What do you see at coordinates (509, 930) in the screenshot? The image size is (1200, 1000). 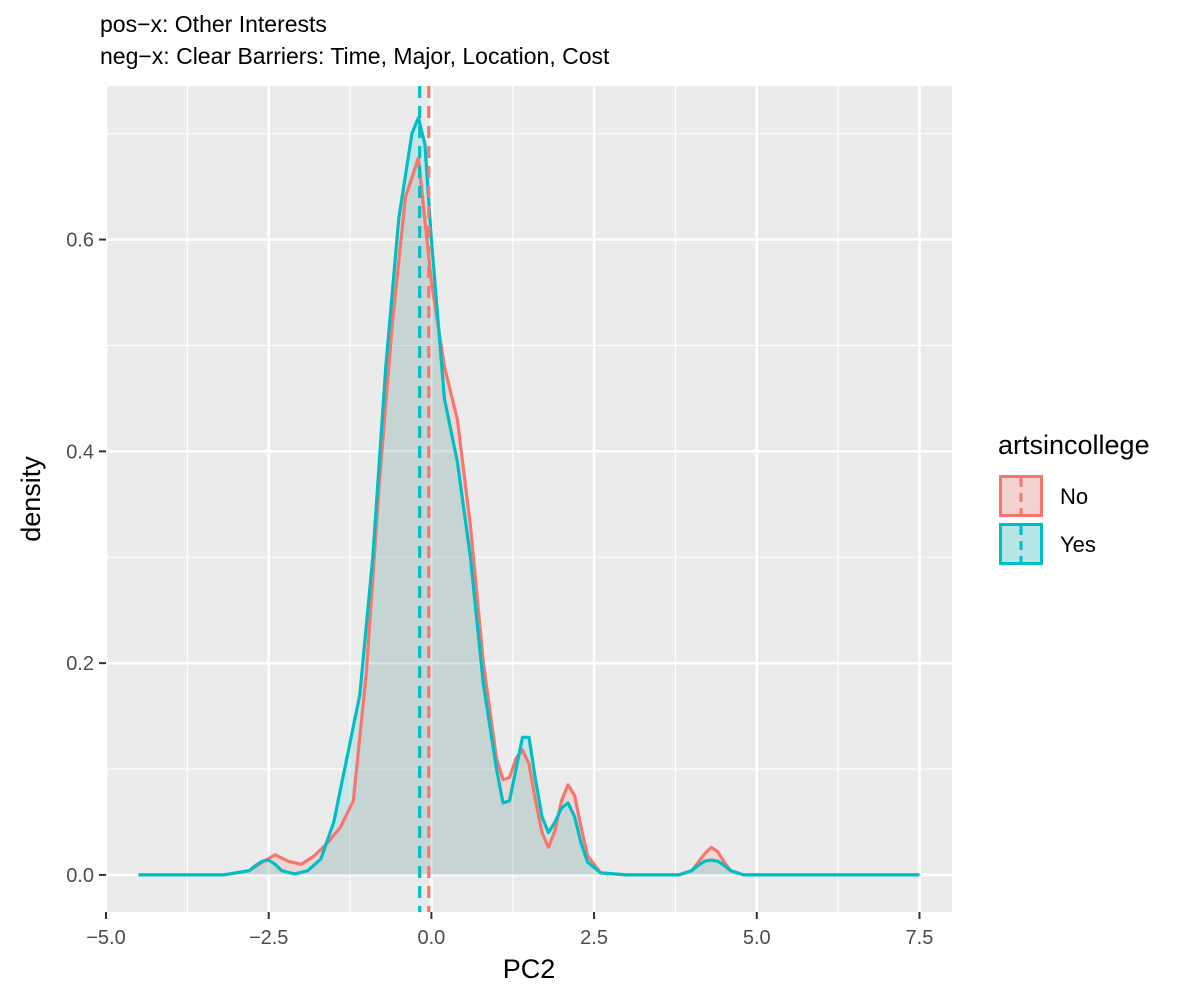 I see `x-axis: −5.0 −2.5 0.0 2.5 5.0 7.5` at bounding box center [509, 930].